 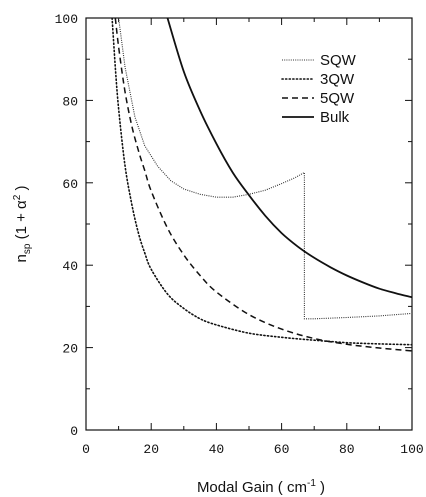 What do you see at coordinates (70, 184) in the screenshot?
I see `y-tick-label: 60` at bounding box center [70, 184].